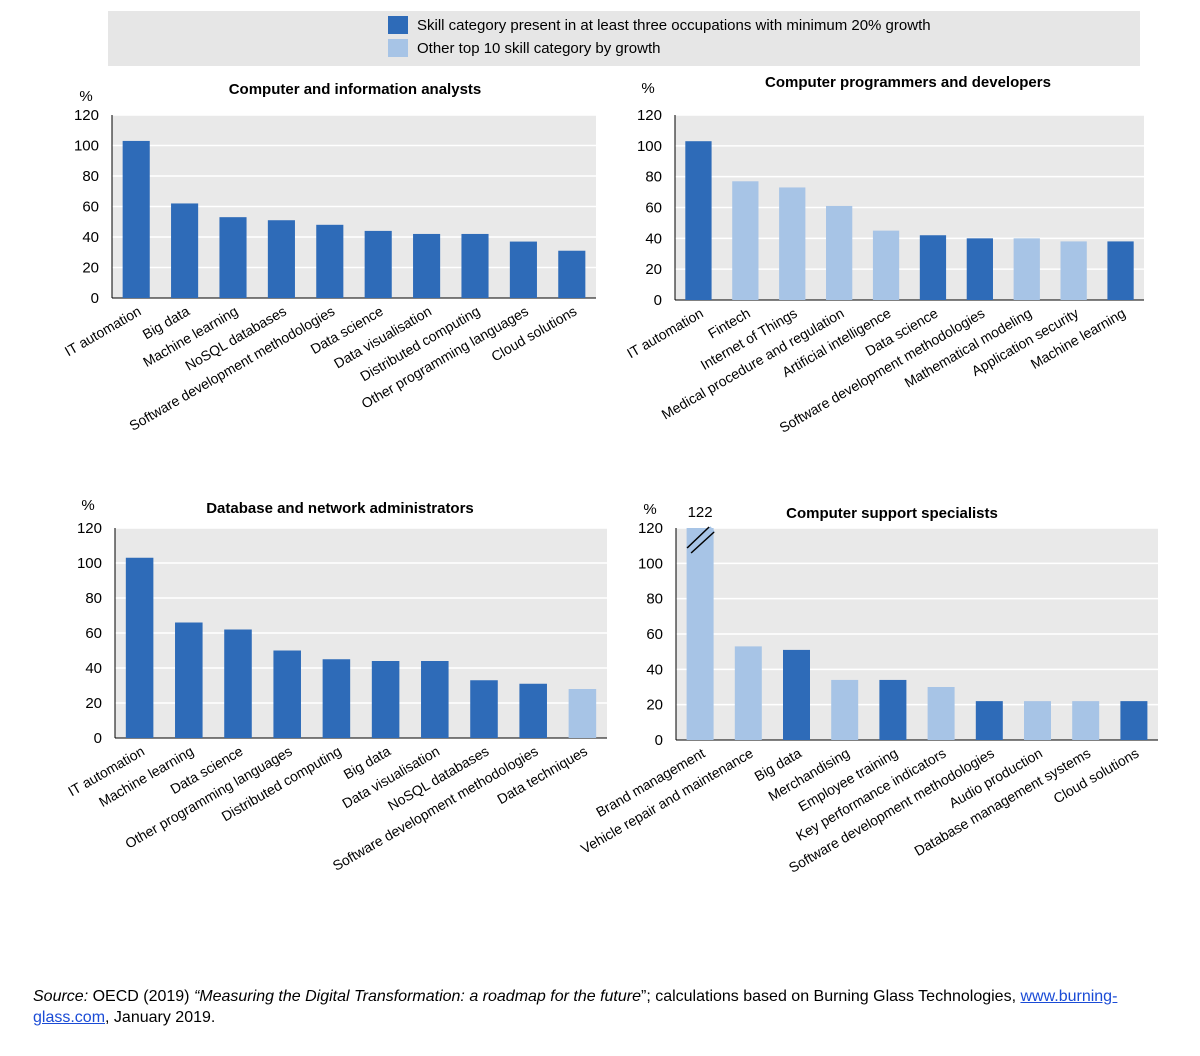 This screenshot has height=1056, width=1200. What do you see at coordinates (103, 331) in the screenshot?
I see `x-tick-label: IT automation` at bounding box center [103, 331].